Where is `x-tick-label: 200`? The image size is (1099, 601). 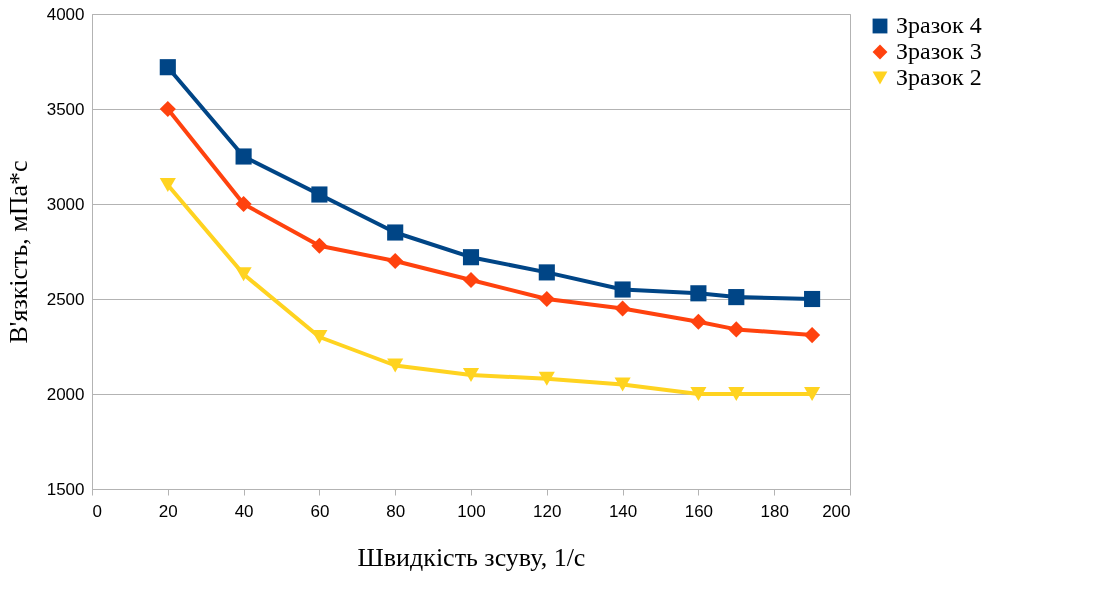 x-tick-label: 200 is located at coordinates (836, 511).